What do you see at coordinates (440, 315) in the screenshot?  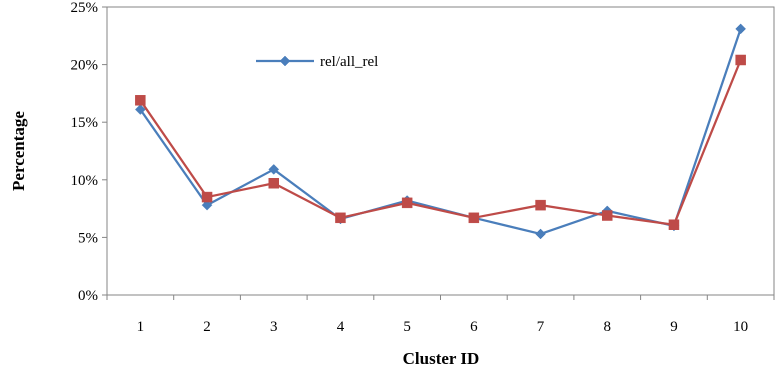 I see `x-axis: 1 2 3 4 5 6 7 8 9 10` at bounding box center [440, 315].